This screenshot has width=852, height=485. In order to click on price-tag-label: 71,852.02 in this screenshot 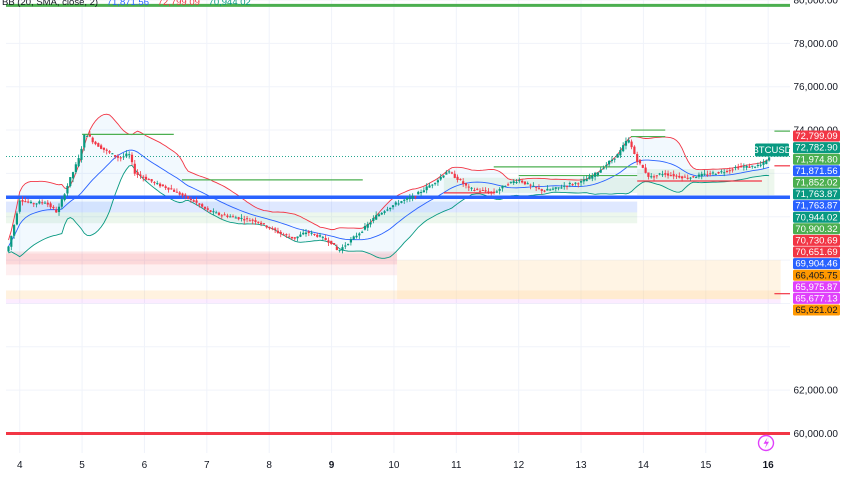, I will do `click(816, 183)`.